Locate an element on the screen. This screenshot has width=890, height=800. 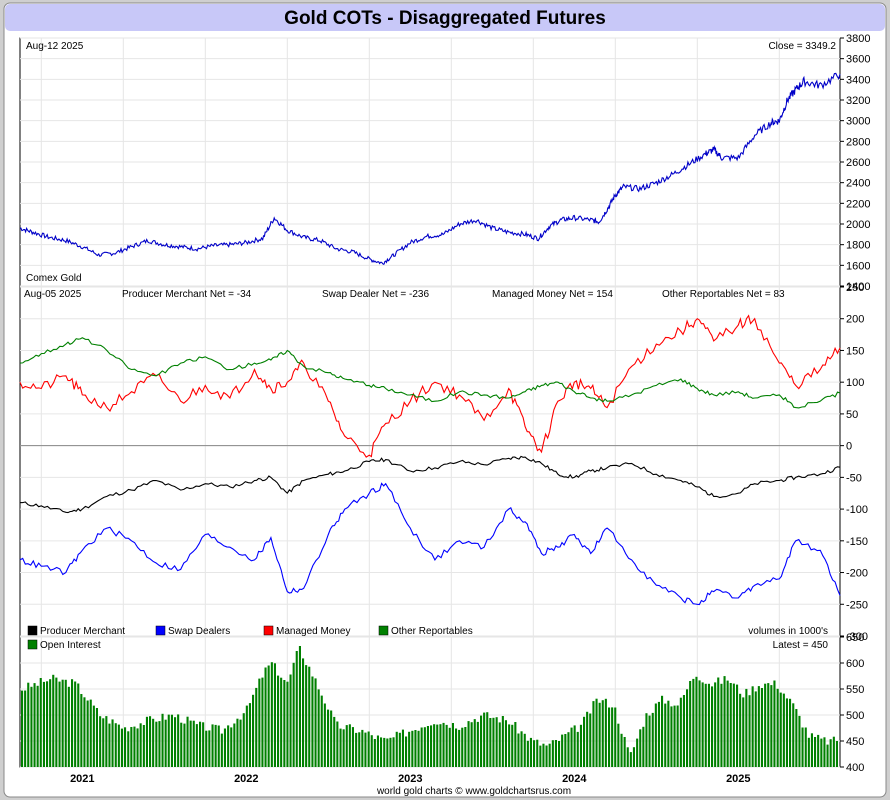
cot-y-tick-label: -200 is located at coordinates (857, 574).